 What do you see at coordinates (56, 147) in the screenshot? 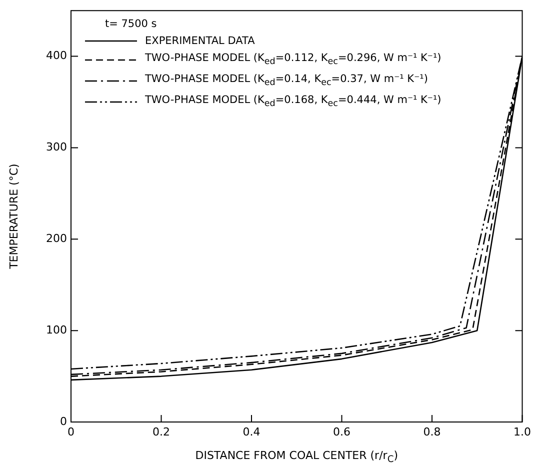
I see `y-tick-label: 300` at bounding box center [56, 147].